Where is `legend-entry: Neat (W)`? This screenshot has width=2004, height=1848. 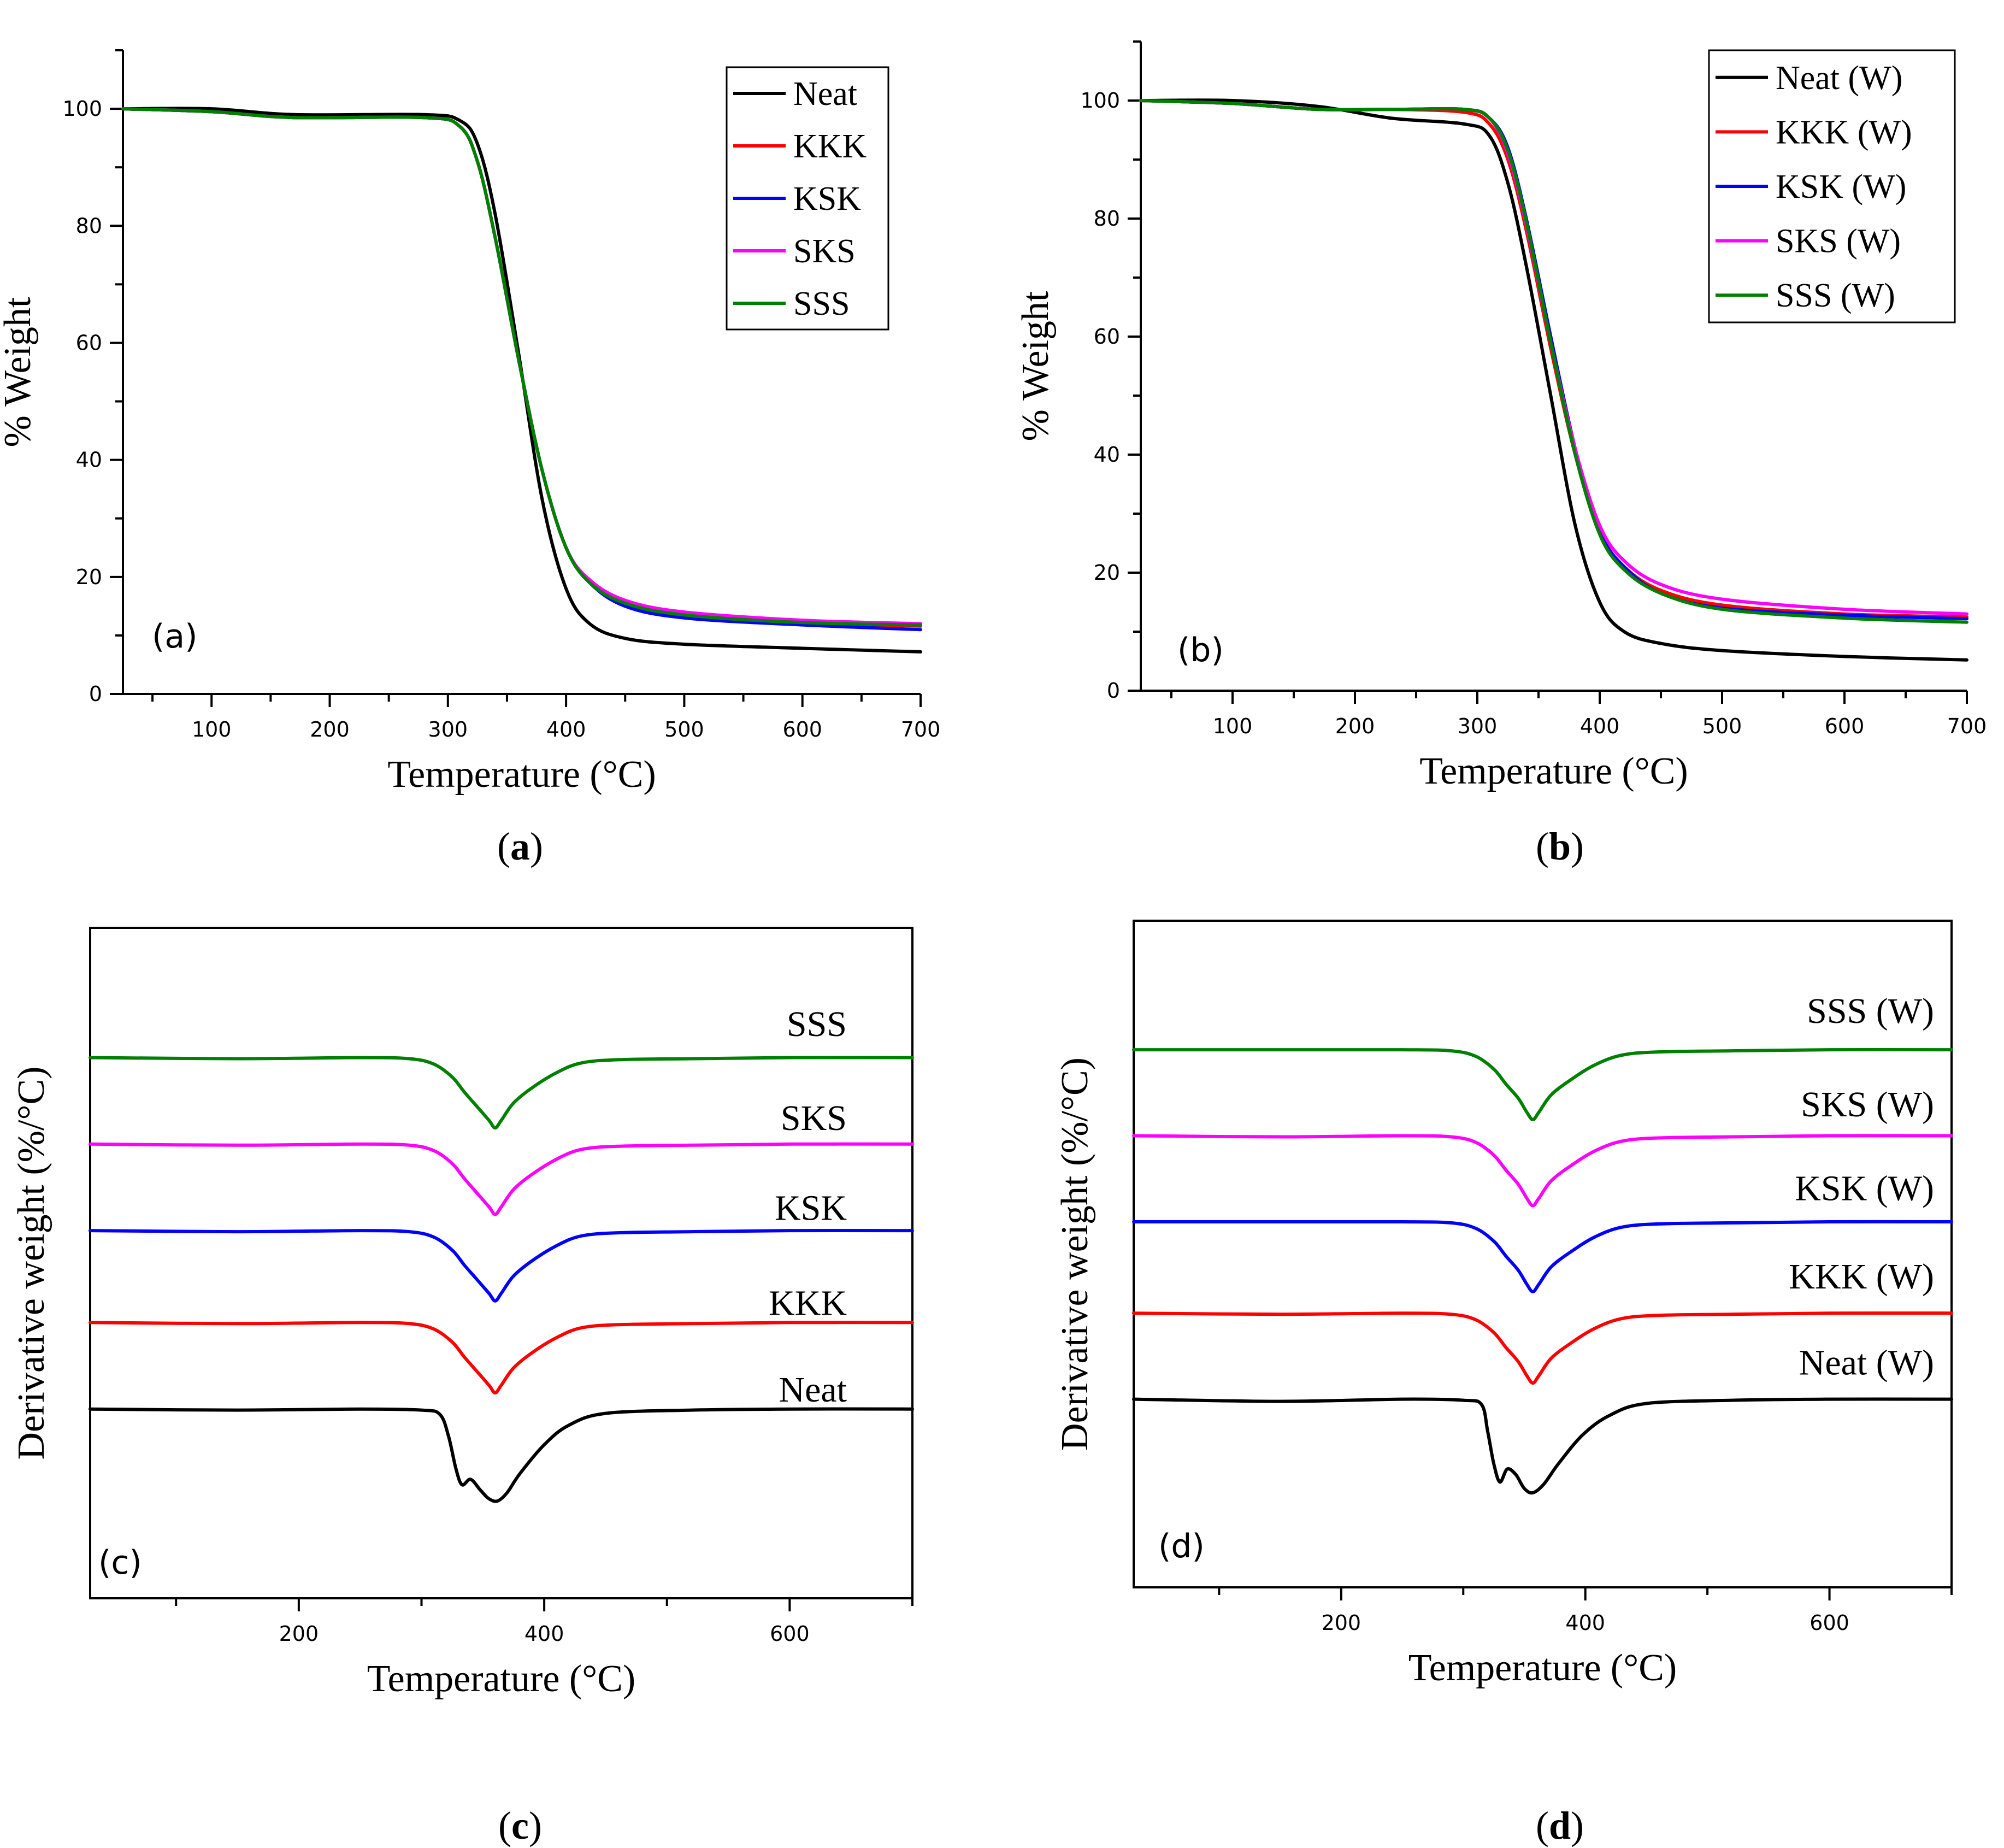 legend-entry: Neat (W) is located at coordinates (1839, 78).